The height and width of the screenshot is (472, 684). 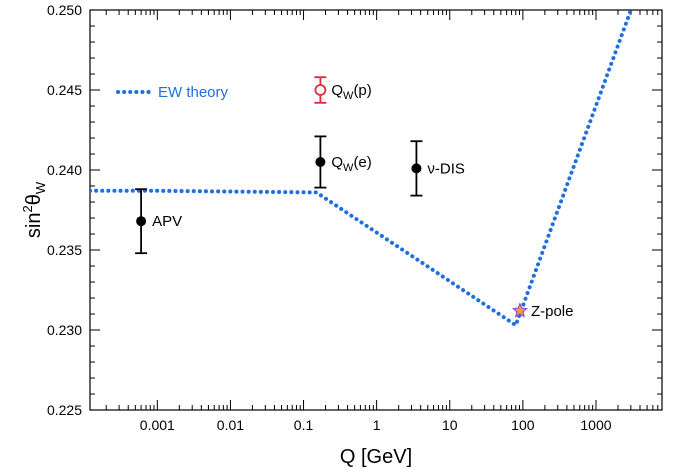 What do you see at coordinates (157, 425) in the screenshot?
I see `x-tick-label: 0.001` at bounding box center [157, 425].